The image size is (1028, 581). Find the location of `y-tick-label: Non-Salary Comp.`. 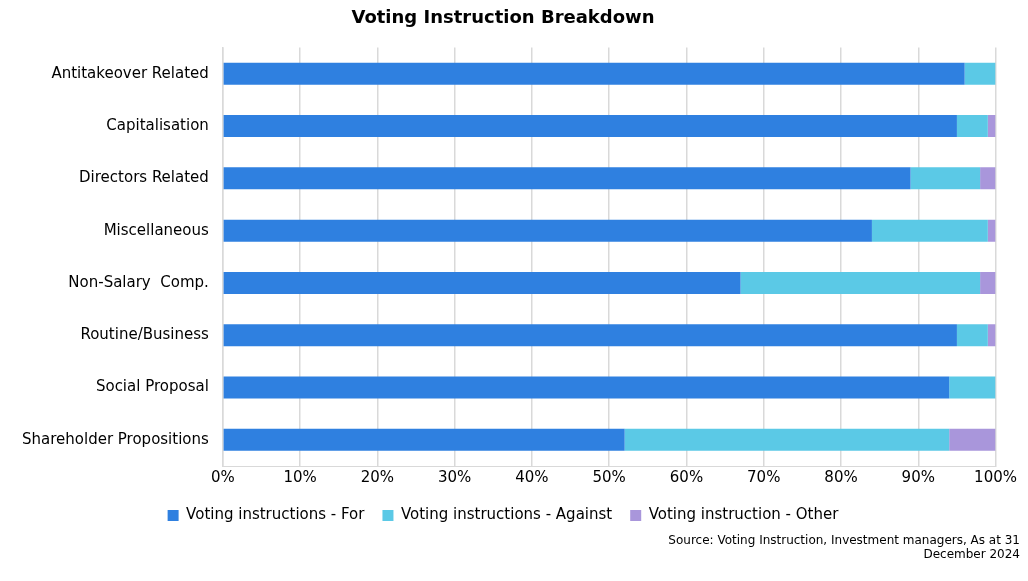

y-tick-label: Non-Salary Comp. is located at coordinates (138, 281).